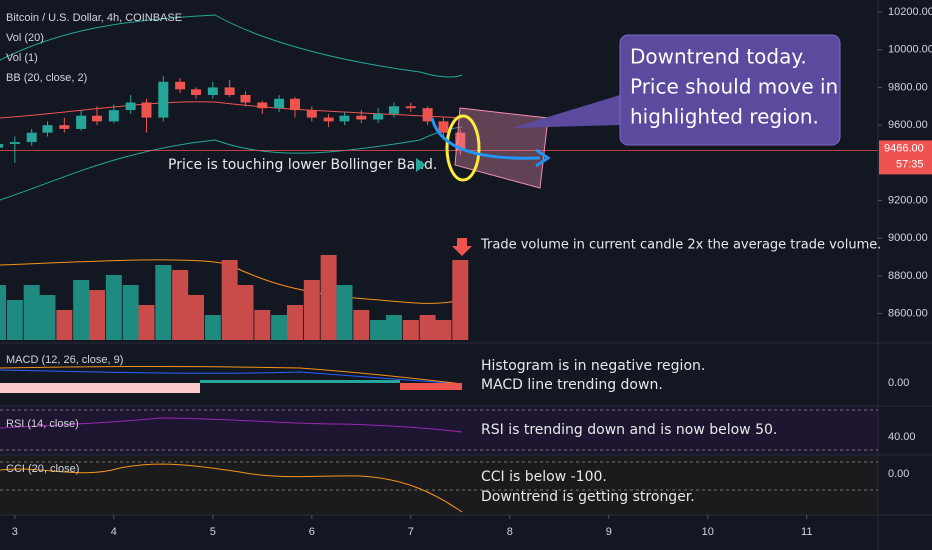  I want to click on y-tick-label: 10200.00, so click(910, 12).